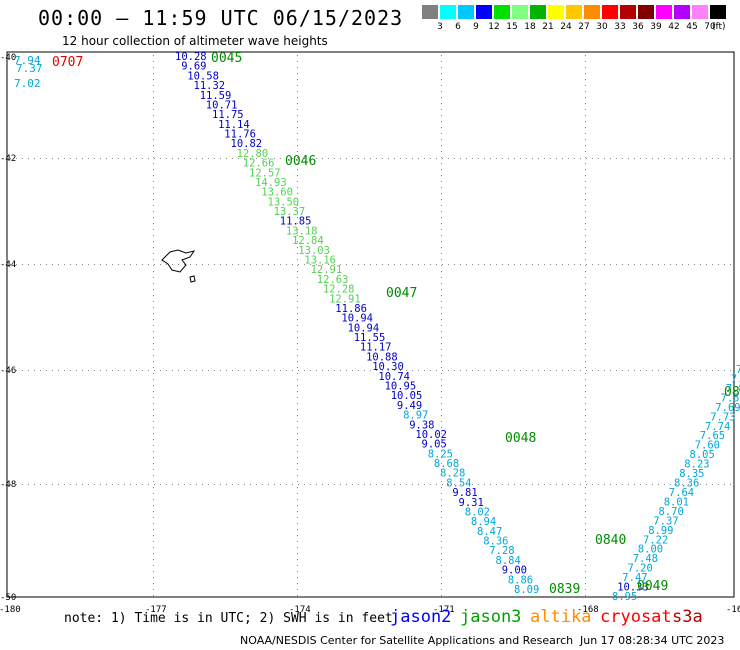 This screenshot has height=650, width=740. Describe the element at coordinates (508, 561) in the screenshot. I see `swh-value: 8.84` at that location.